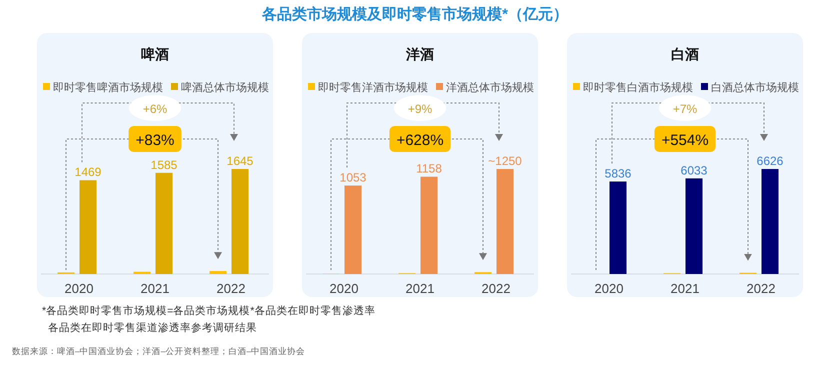 The height and width of the screenshot is (380, 831). What do you see at coordinates (353, 177) in the screenshot?
I see `data-label: 1053` at bounding box center [353, 177].